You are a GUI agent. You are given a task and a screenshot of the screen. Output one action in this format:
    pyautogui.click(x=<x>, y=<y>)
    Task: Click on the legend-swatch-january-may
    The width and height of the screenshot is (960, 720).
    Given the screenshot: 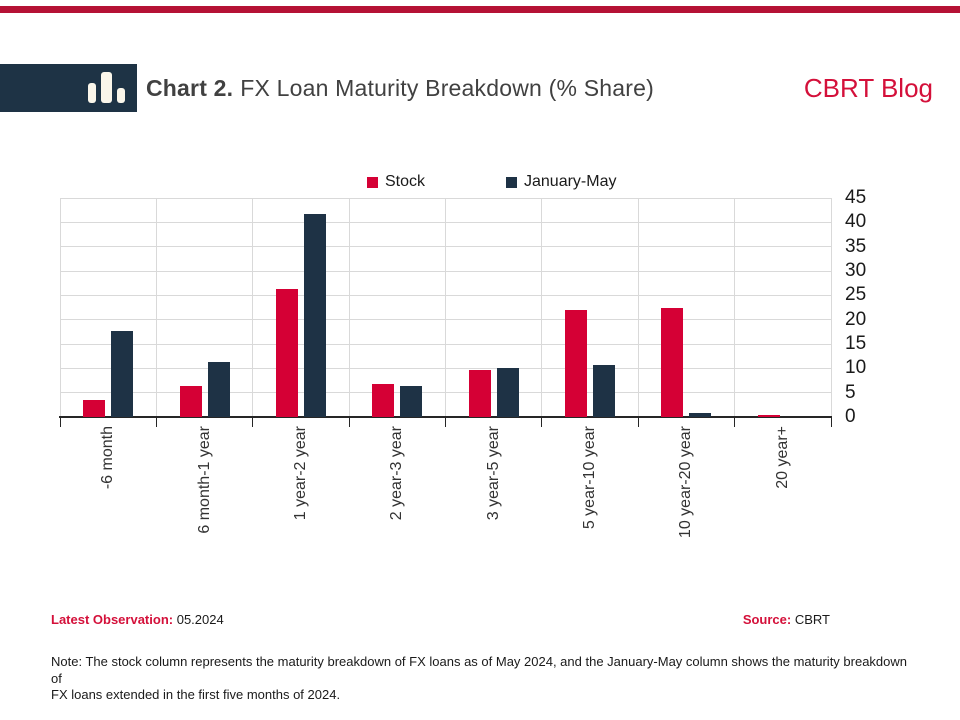 What is the action you would take?
    pyautogui.click(x=511, y=182)
    